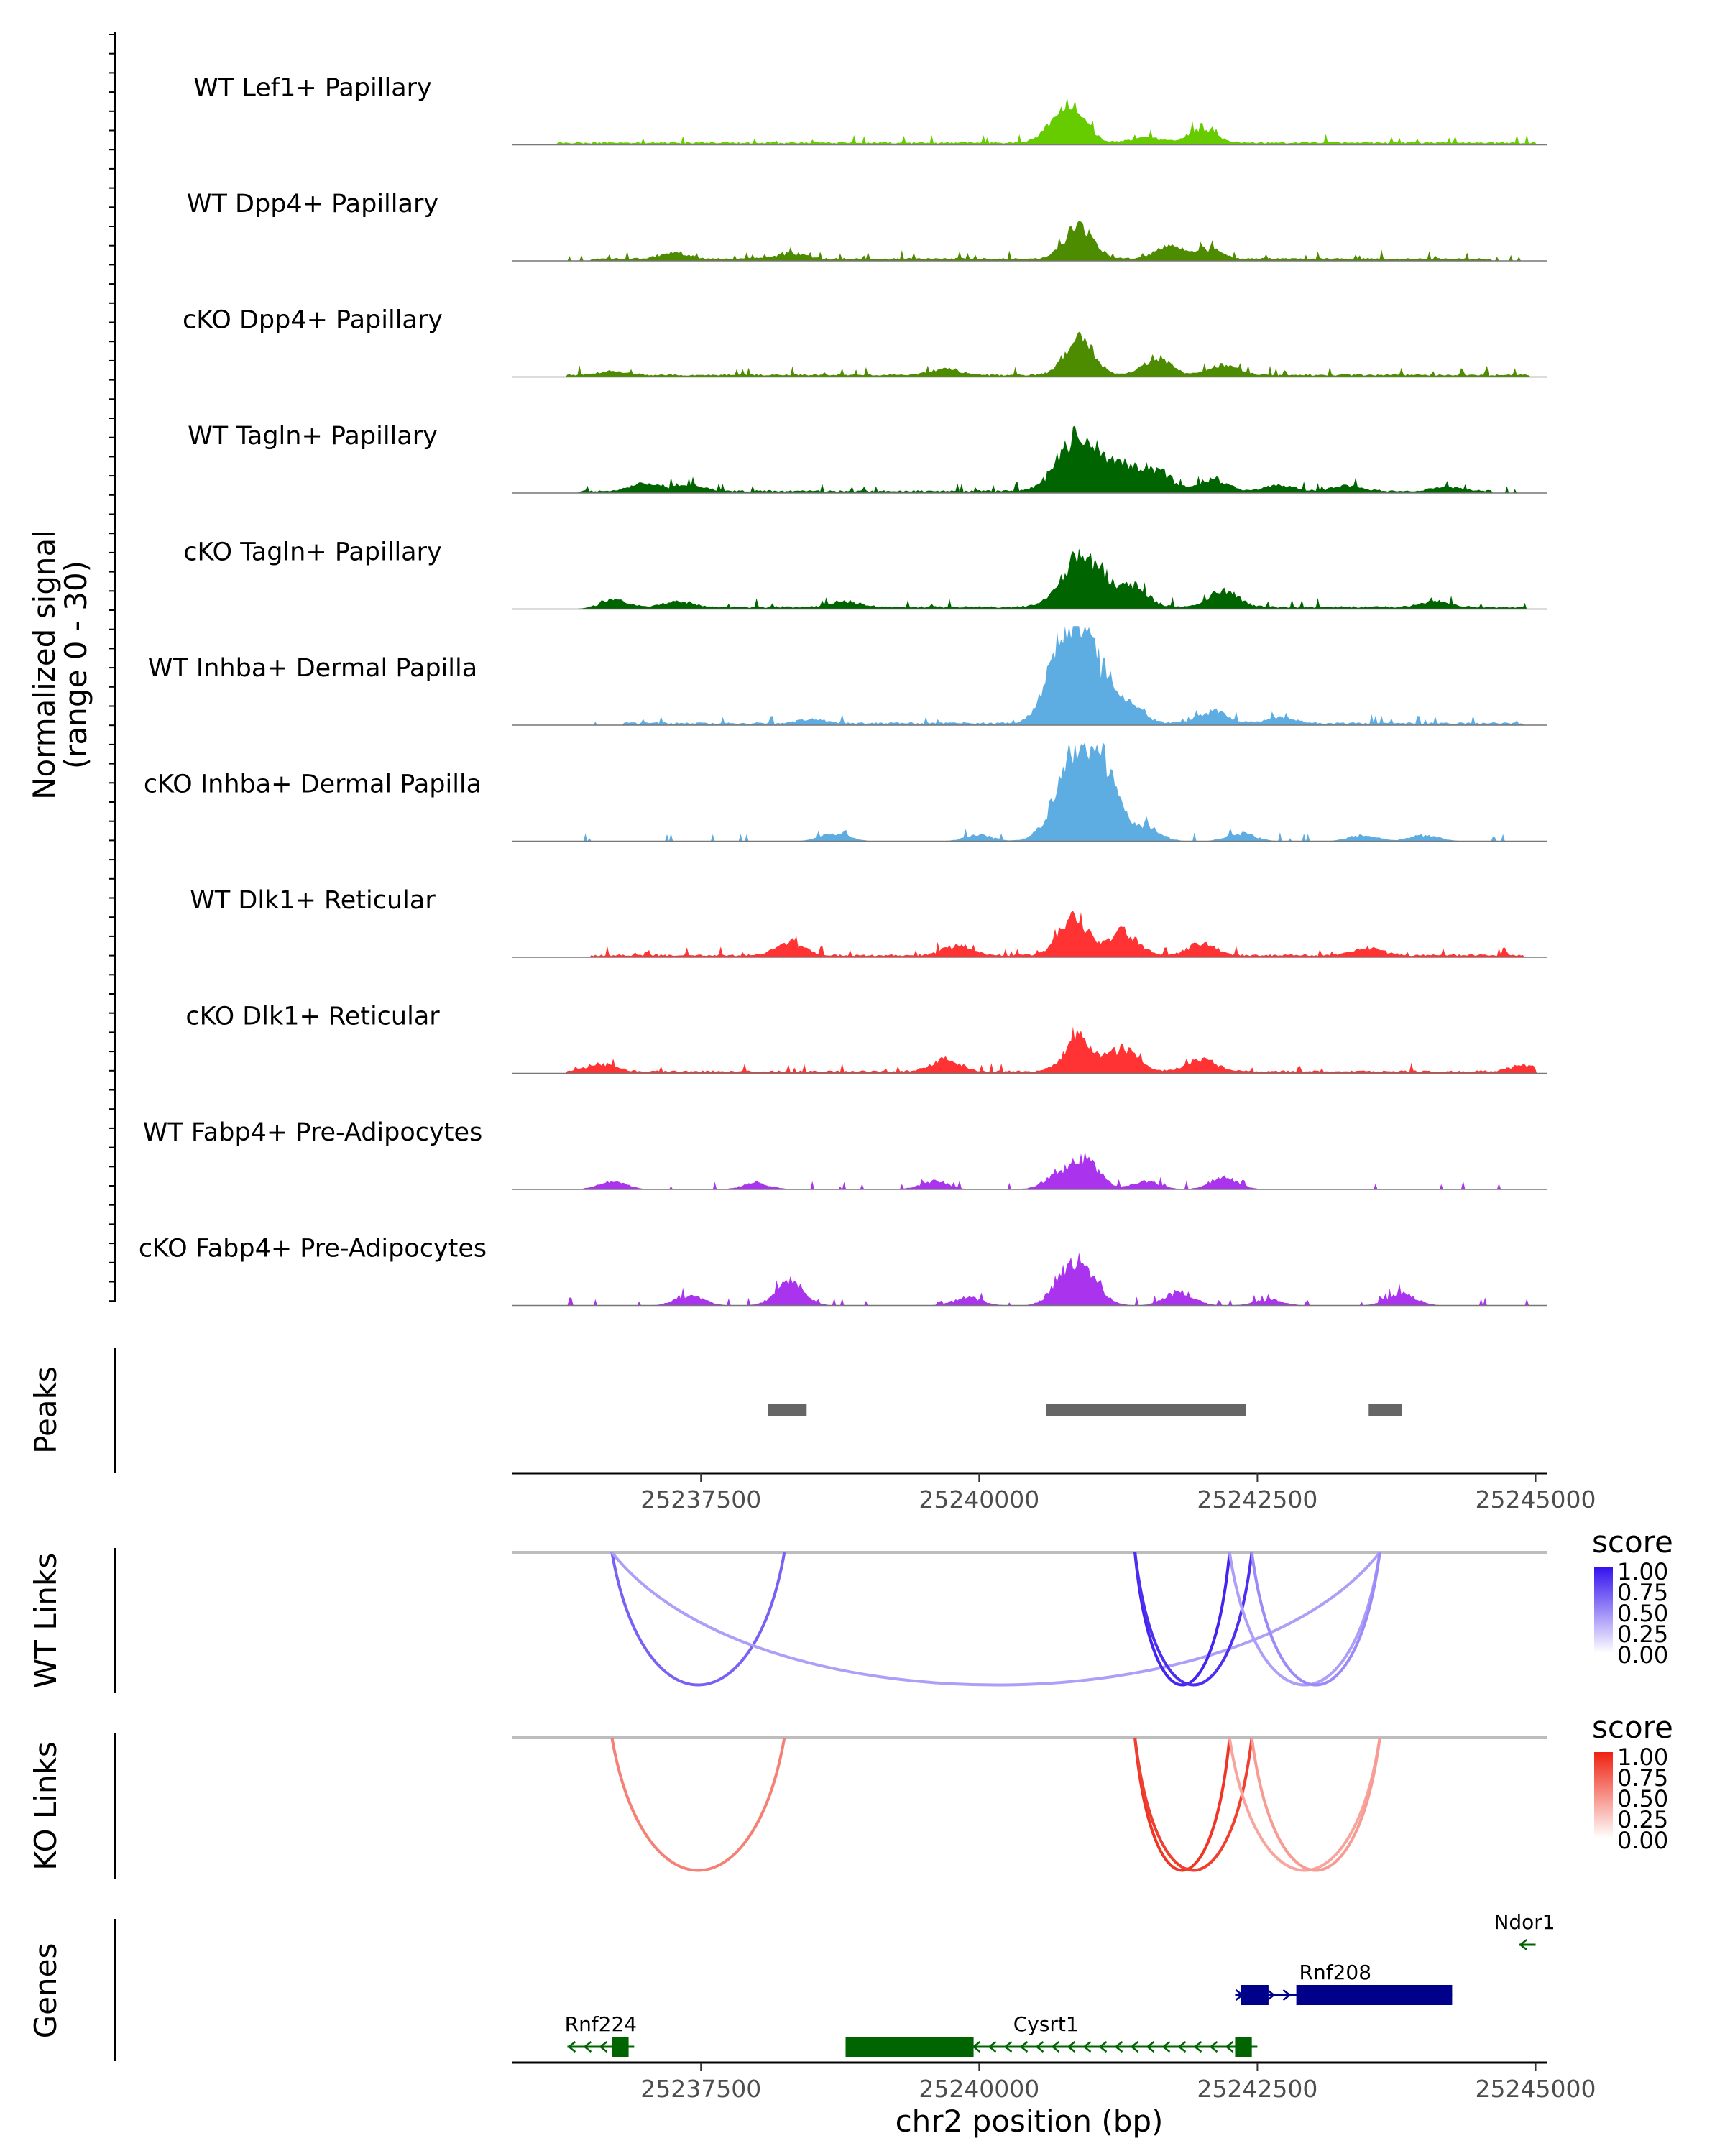  What do you see at coordinates (312, 1017) in the screenshot?
I see `track-label: cKO Dlk1+ Reticular` at bounding box center [312, 1017].